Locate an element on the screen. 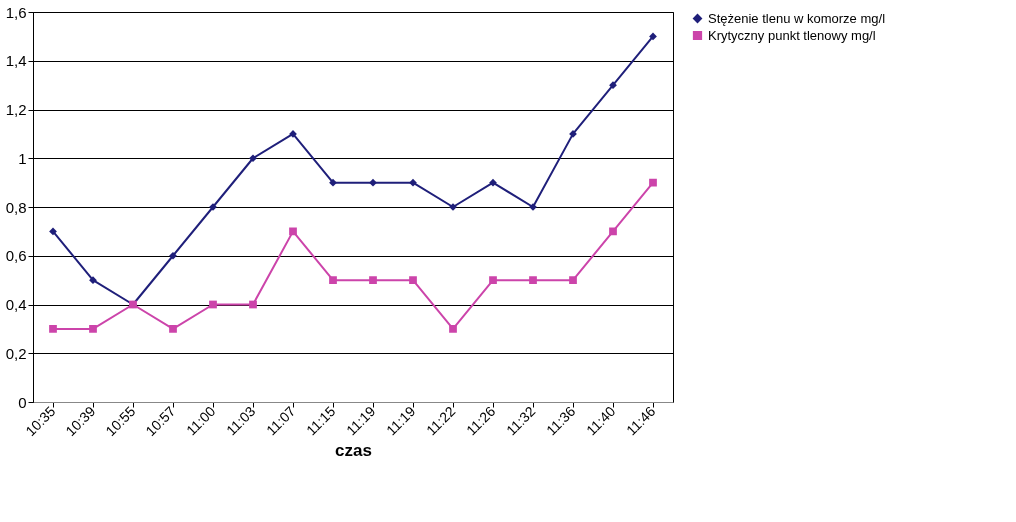  y-tick-label: 0,8 is located at coordinates (16, 207).